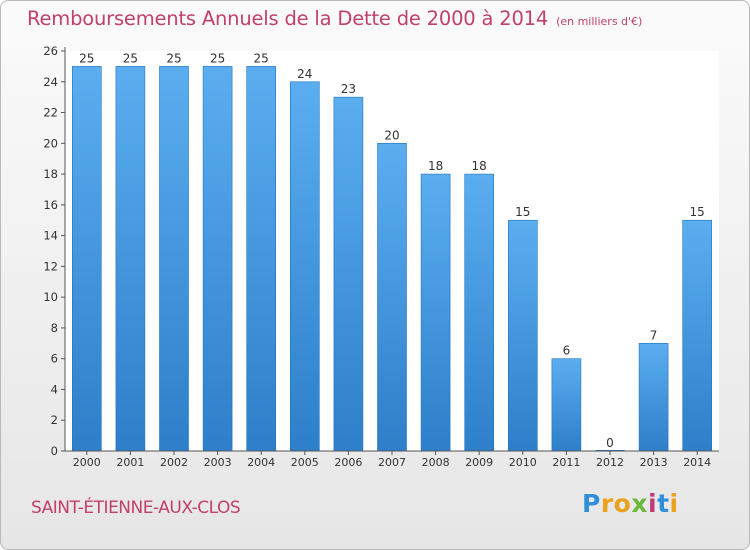 This screenshot has height=550, width=750. Describe the element at coordinates (50, 236) in the screenshot. I see `y-tick-label: 14` at that location.